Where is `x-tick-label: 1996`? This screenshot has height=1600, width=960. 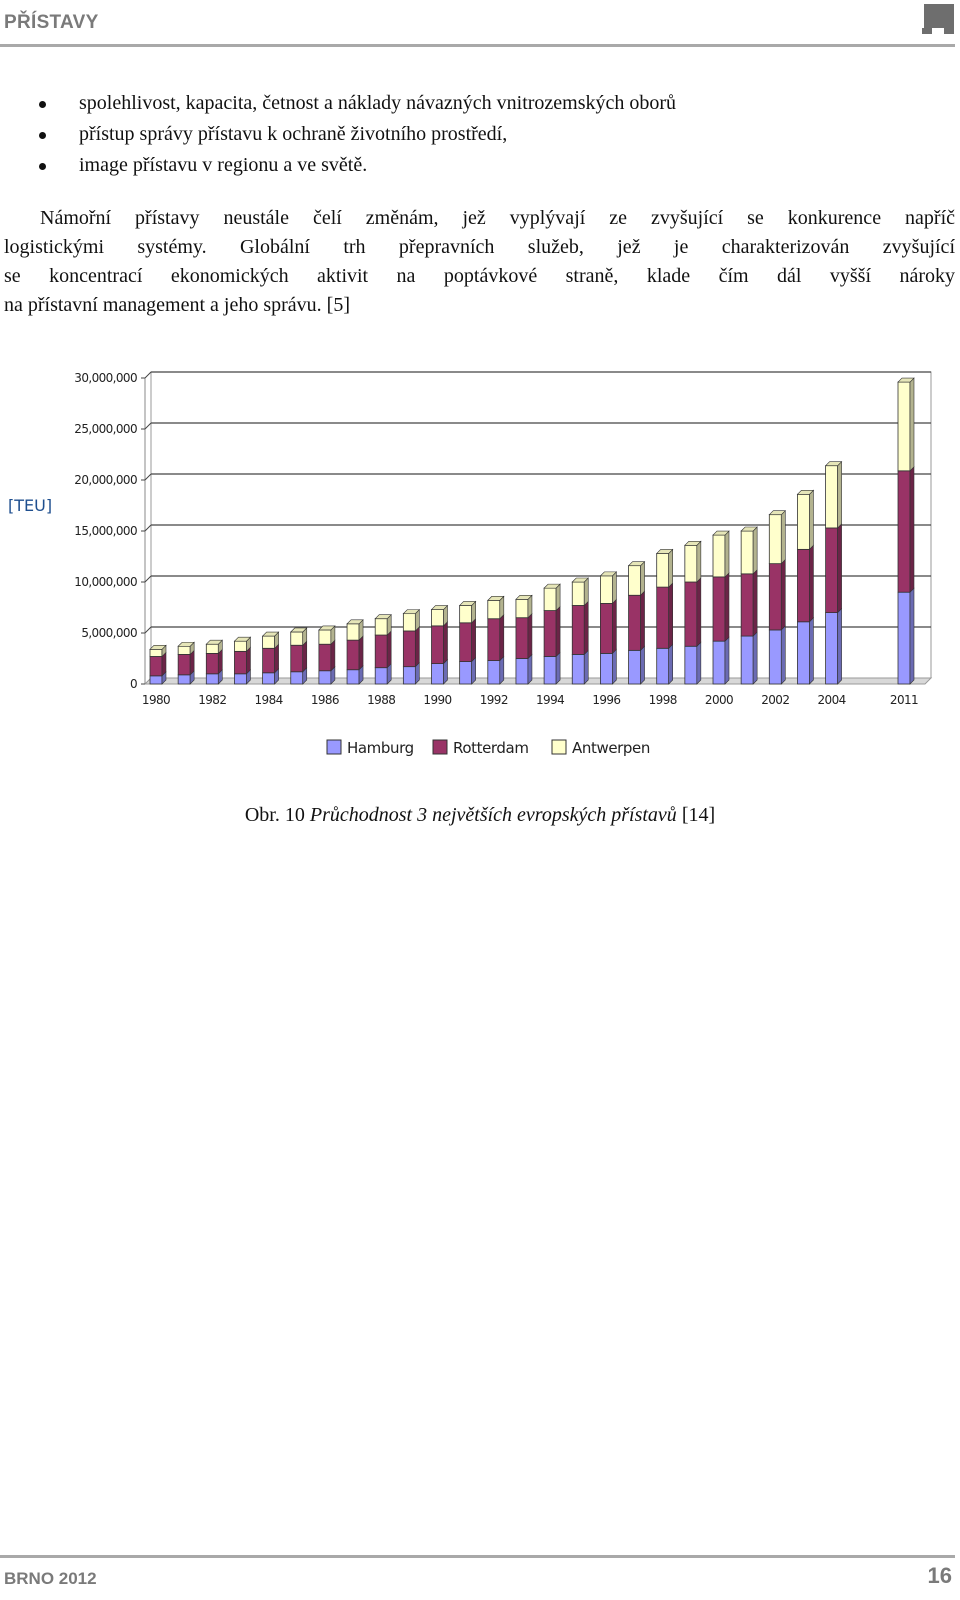 x-tick-label: 1996 is located at coordinates (606, 700).